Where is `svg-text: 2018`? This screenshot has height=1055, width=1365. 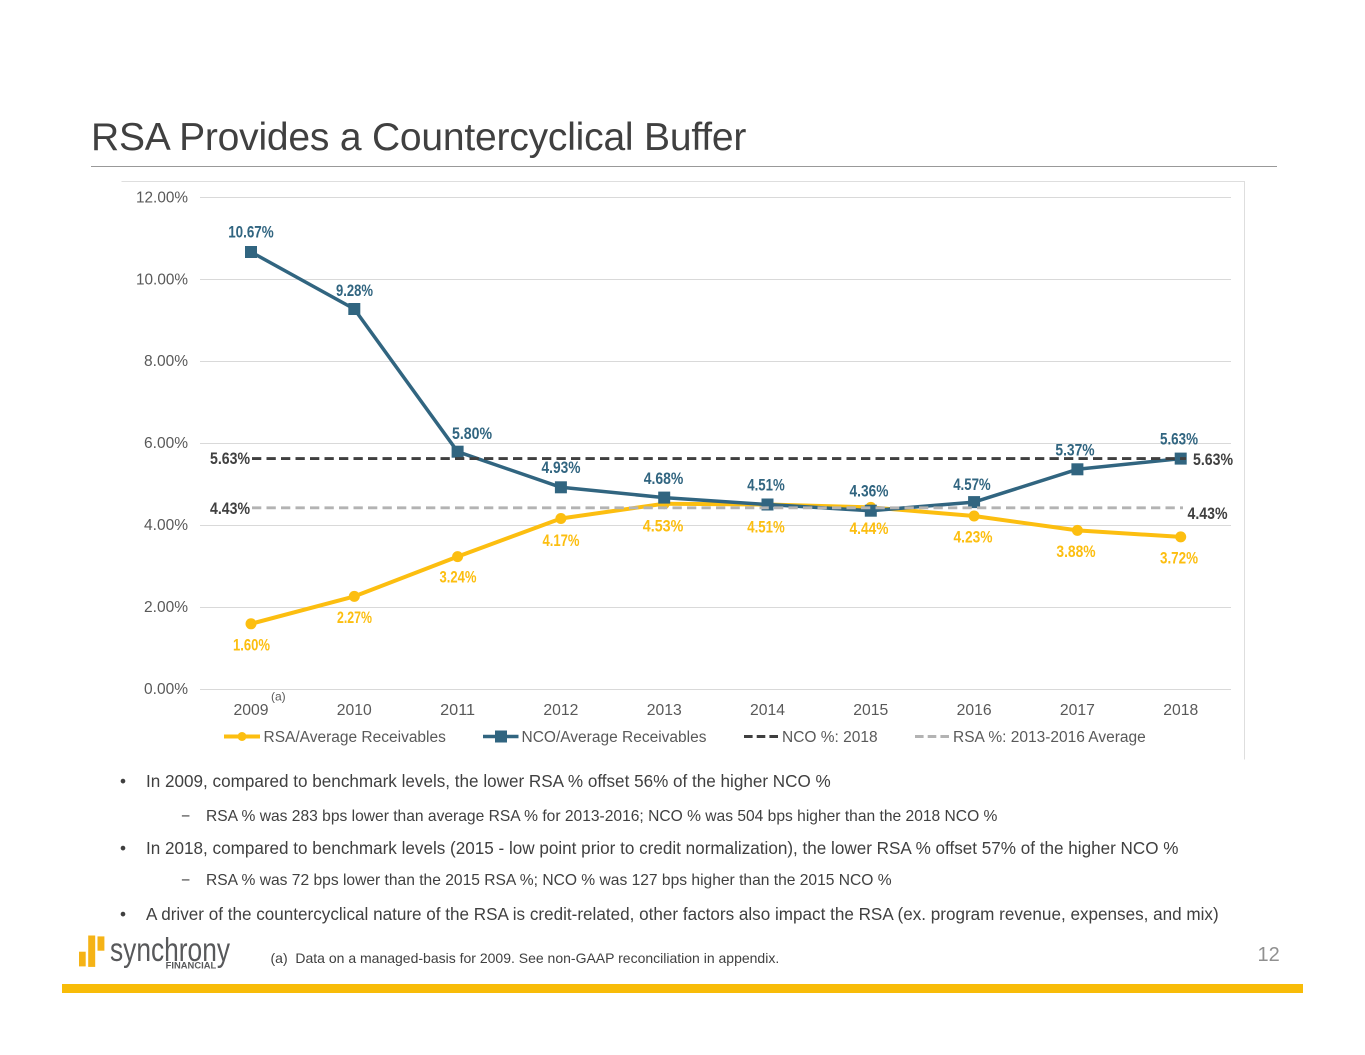
svg-text: 2018 is located at coordinates (1180, 710).